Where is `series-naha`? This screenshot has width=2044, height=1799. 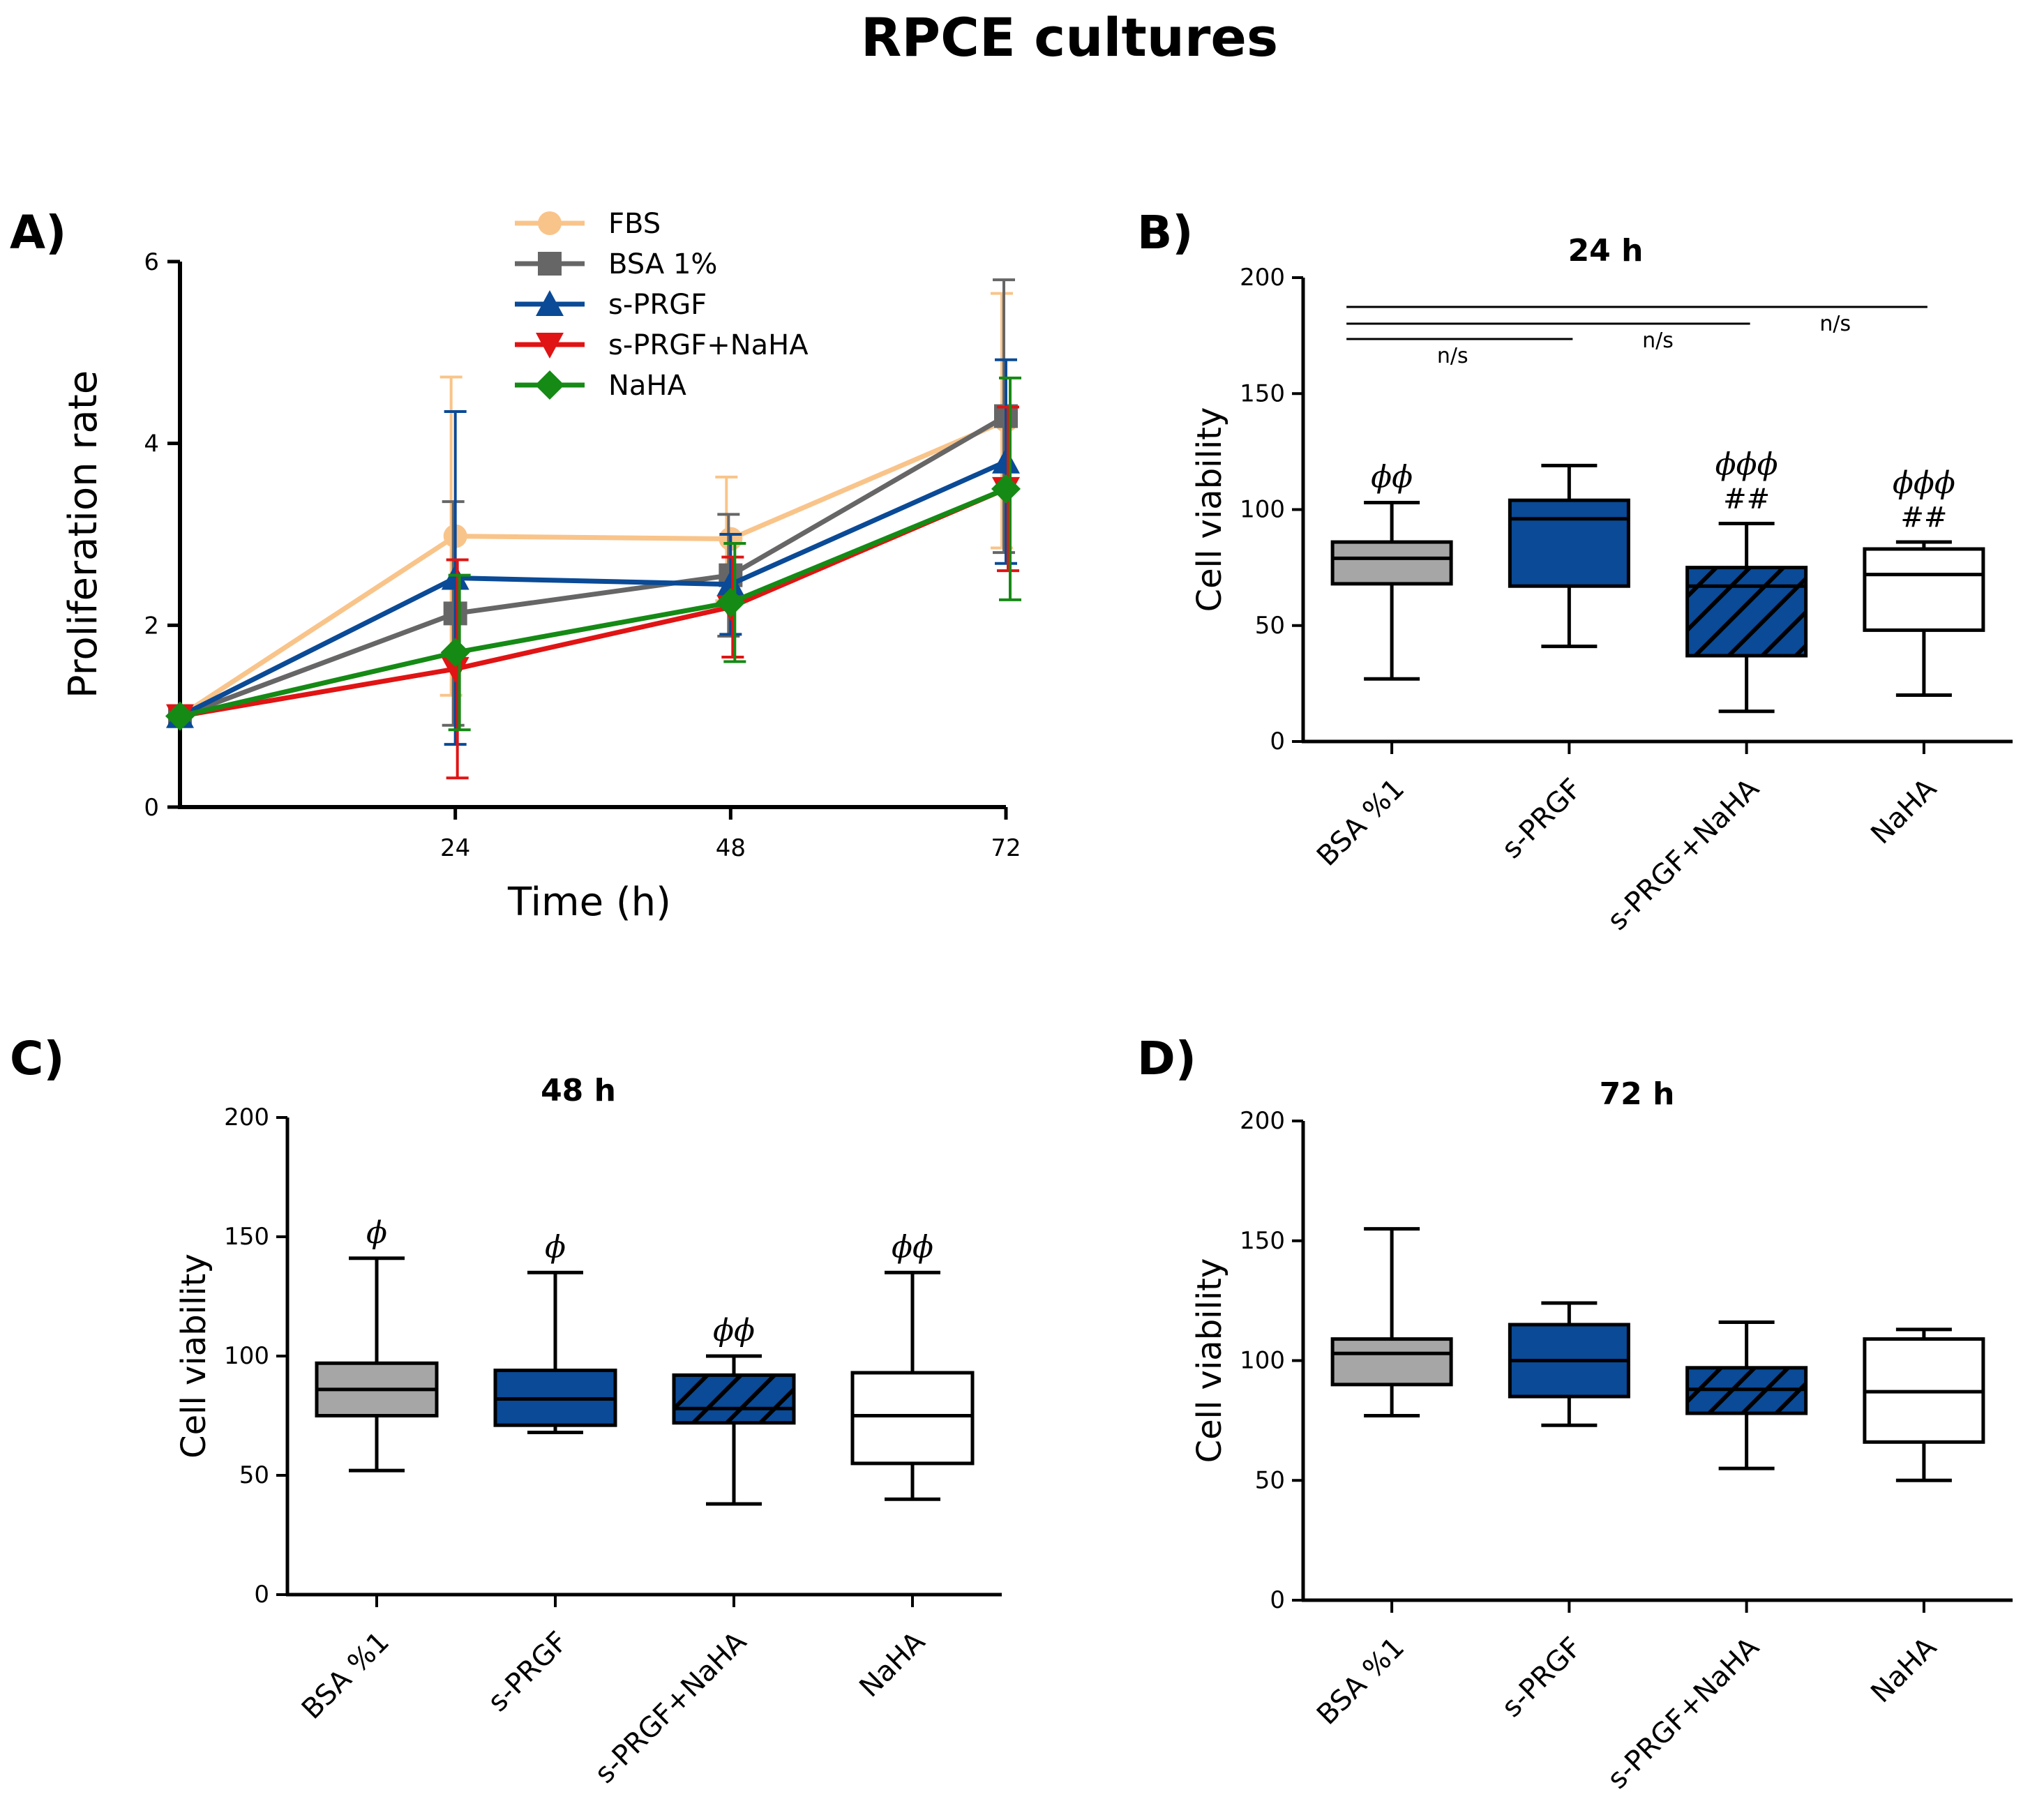 series-naha is located at coordinates (593, 554).